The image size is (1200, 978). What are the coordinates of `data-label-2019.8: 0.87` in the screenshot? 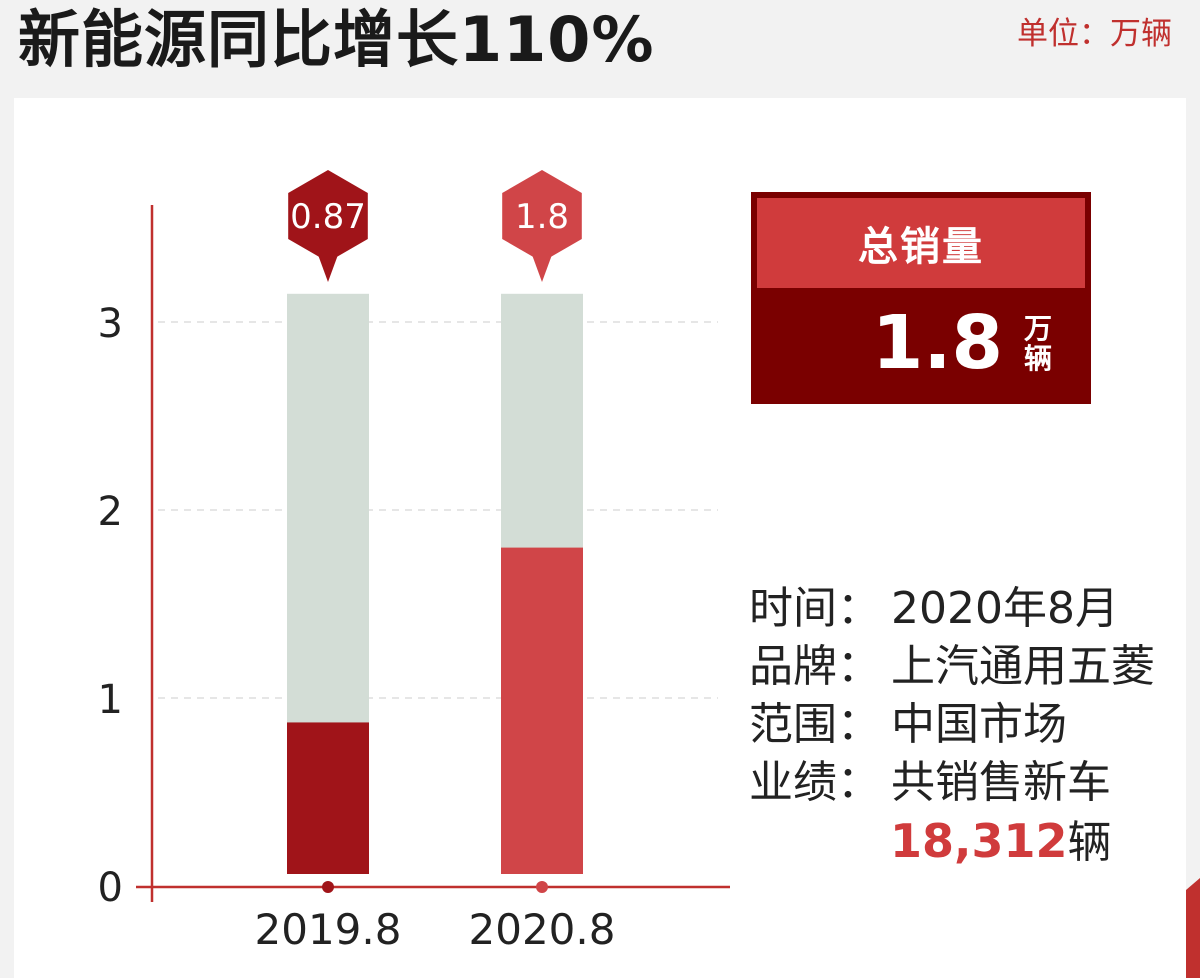 It's located at (328, 217).